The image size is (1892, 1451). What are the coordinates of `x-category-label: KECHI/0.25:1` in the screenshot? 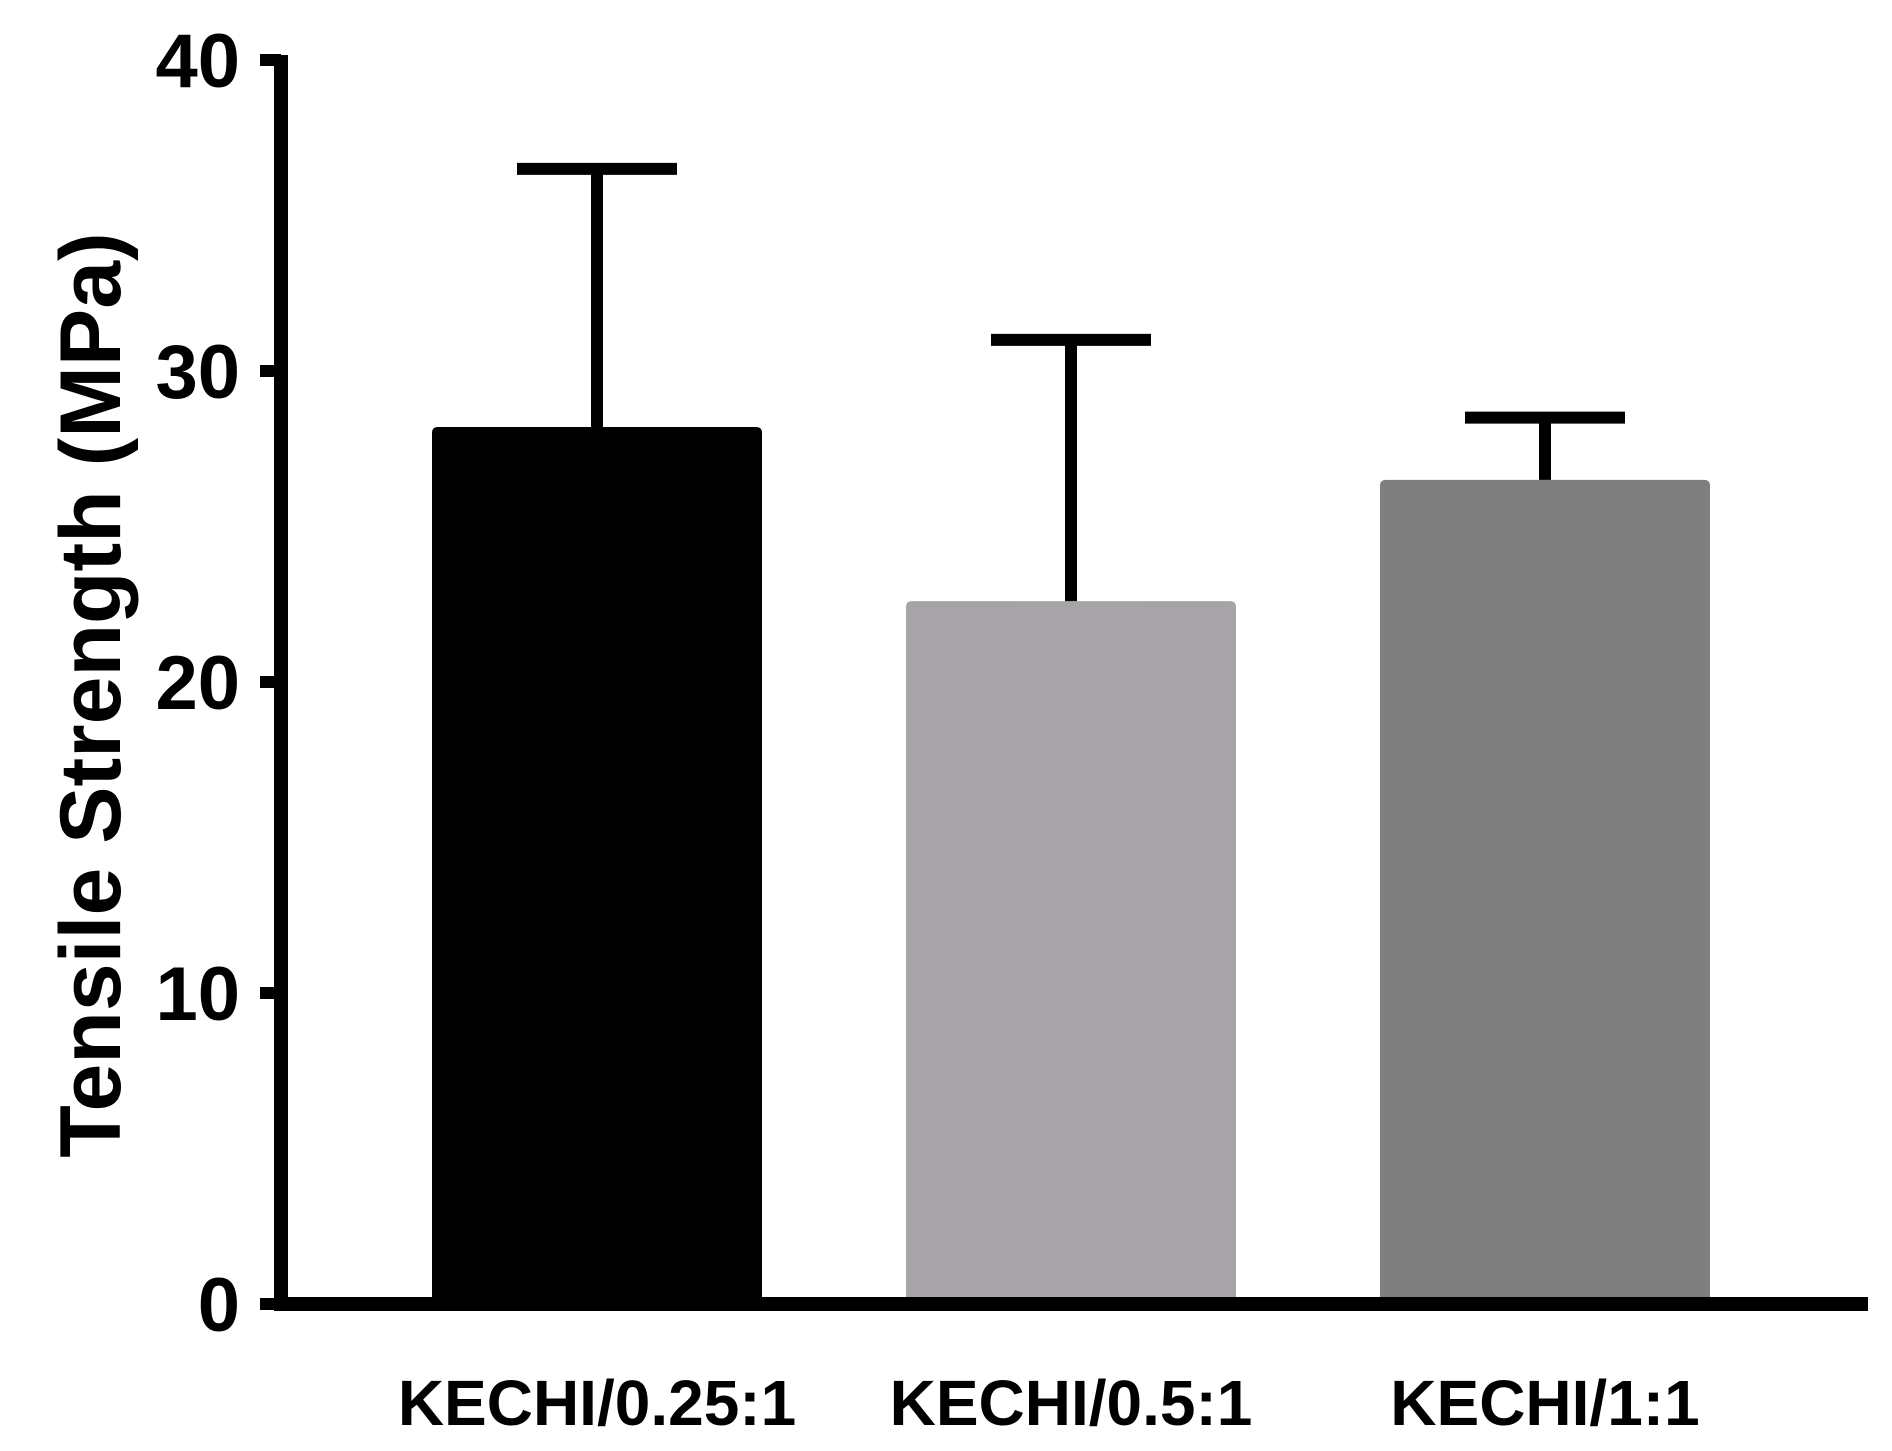 It's located at (597, 1403).